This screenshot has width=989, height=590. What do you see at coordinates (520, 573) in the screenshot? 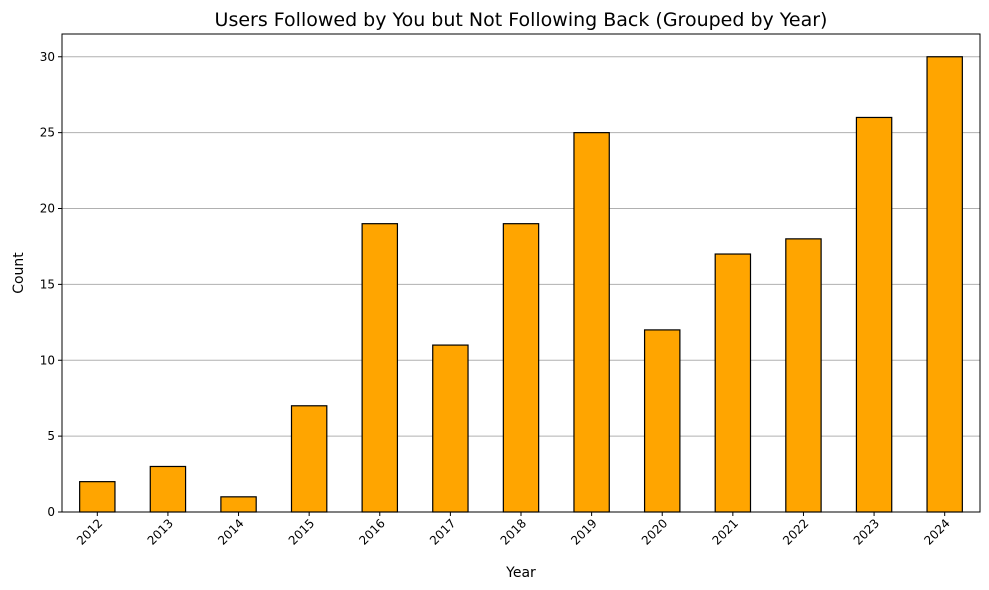
I see `x-axis-label: Year` at bounding box center [520, 573].